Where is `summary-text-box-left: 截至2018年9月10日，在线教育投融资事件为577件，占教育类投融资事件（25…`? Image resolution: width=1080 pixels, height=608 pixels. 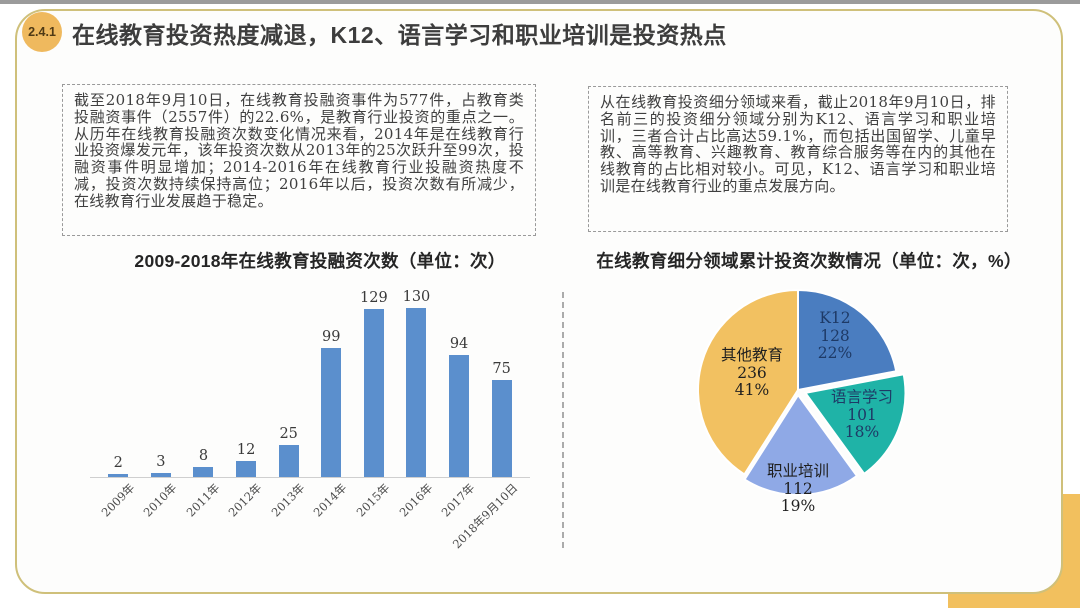
summary-text-box-left: 截至2018年9月10日，在线教育投融资事件为577件，占教育类投融资事件（25… is located at coordinates (299, 160).